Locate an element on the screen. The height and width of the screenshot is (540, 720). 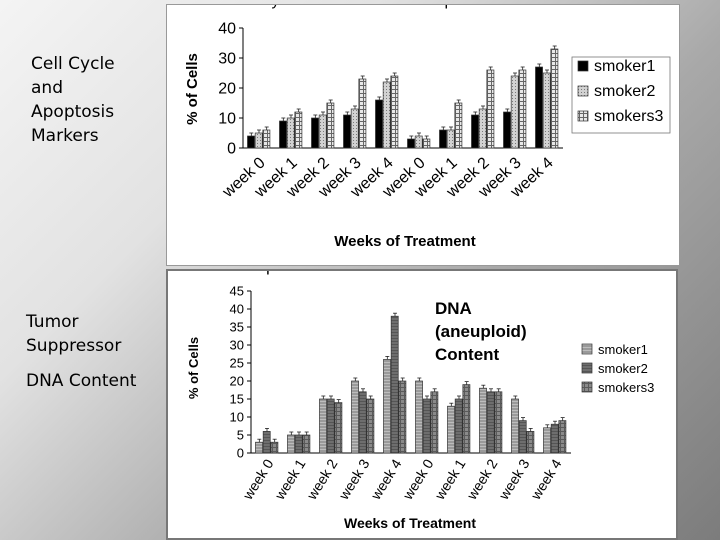
side-label-line: Tumor is located at coordinates (52, 322).